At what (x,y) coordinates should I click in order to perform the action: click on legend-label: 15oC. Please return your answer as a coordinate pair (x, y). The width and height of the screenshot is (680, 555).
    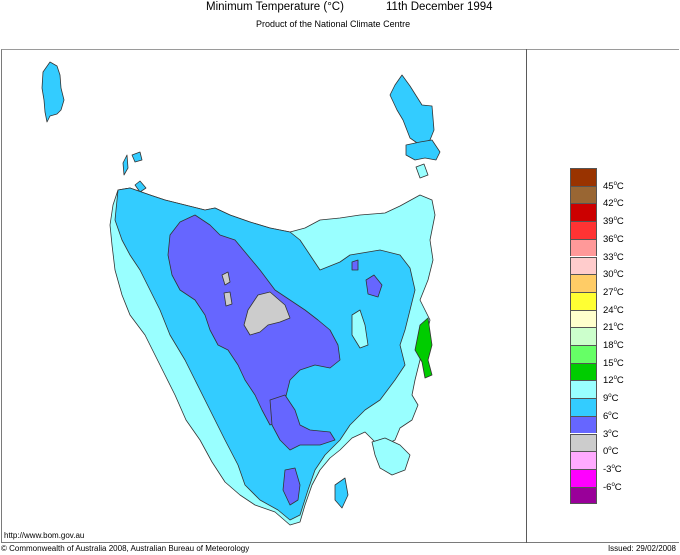
    Looking at the image, I should click on (613, 363).